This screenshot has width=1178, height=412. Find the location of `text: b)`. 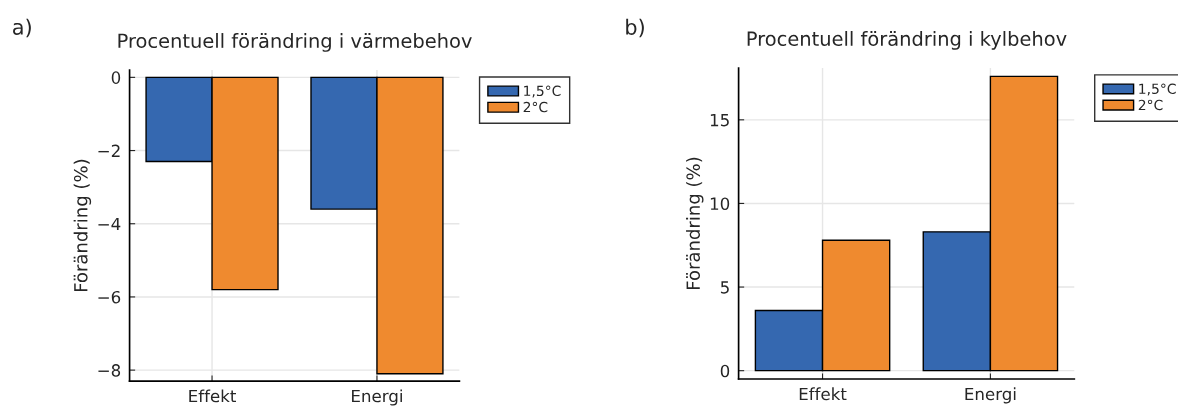

text: b) is located at coordinates (635, 28).